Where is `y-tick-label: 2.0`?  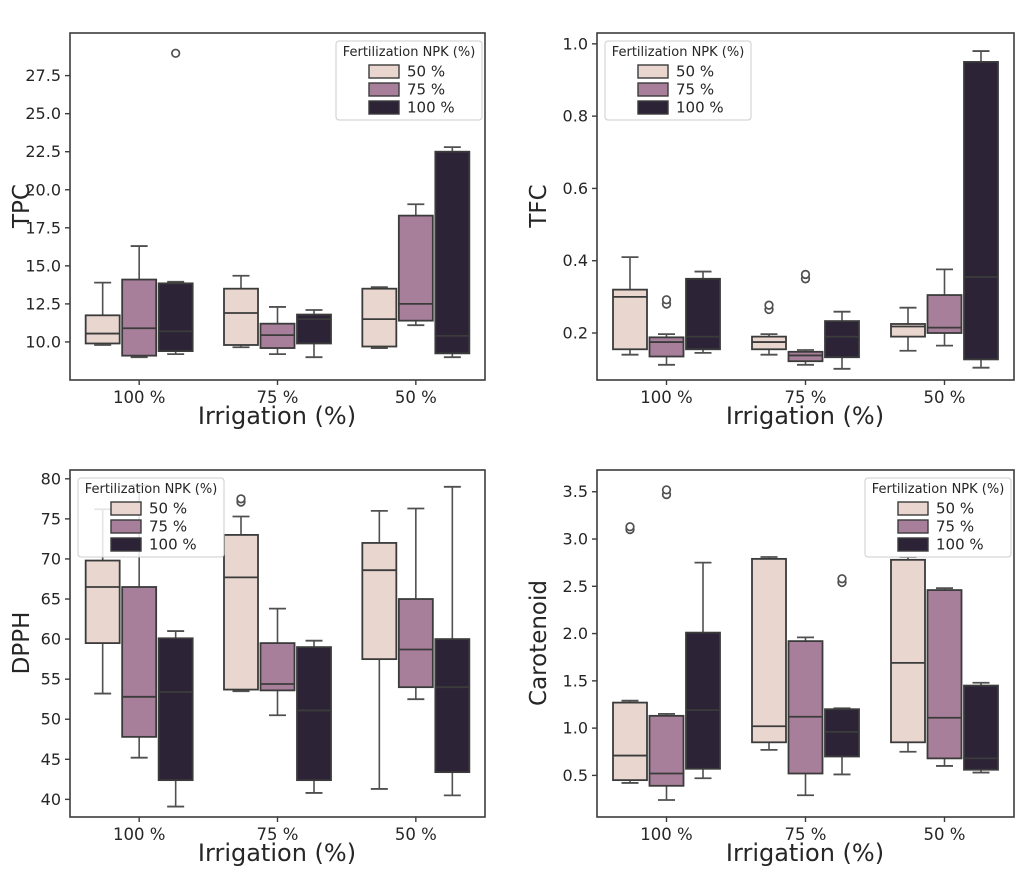 y-tick-label: 2.0 is located at coordinates (575, 633).